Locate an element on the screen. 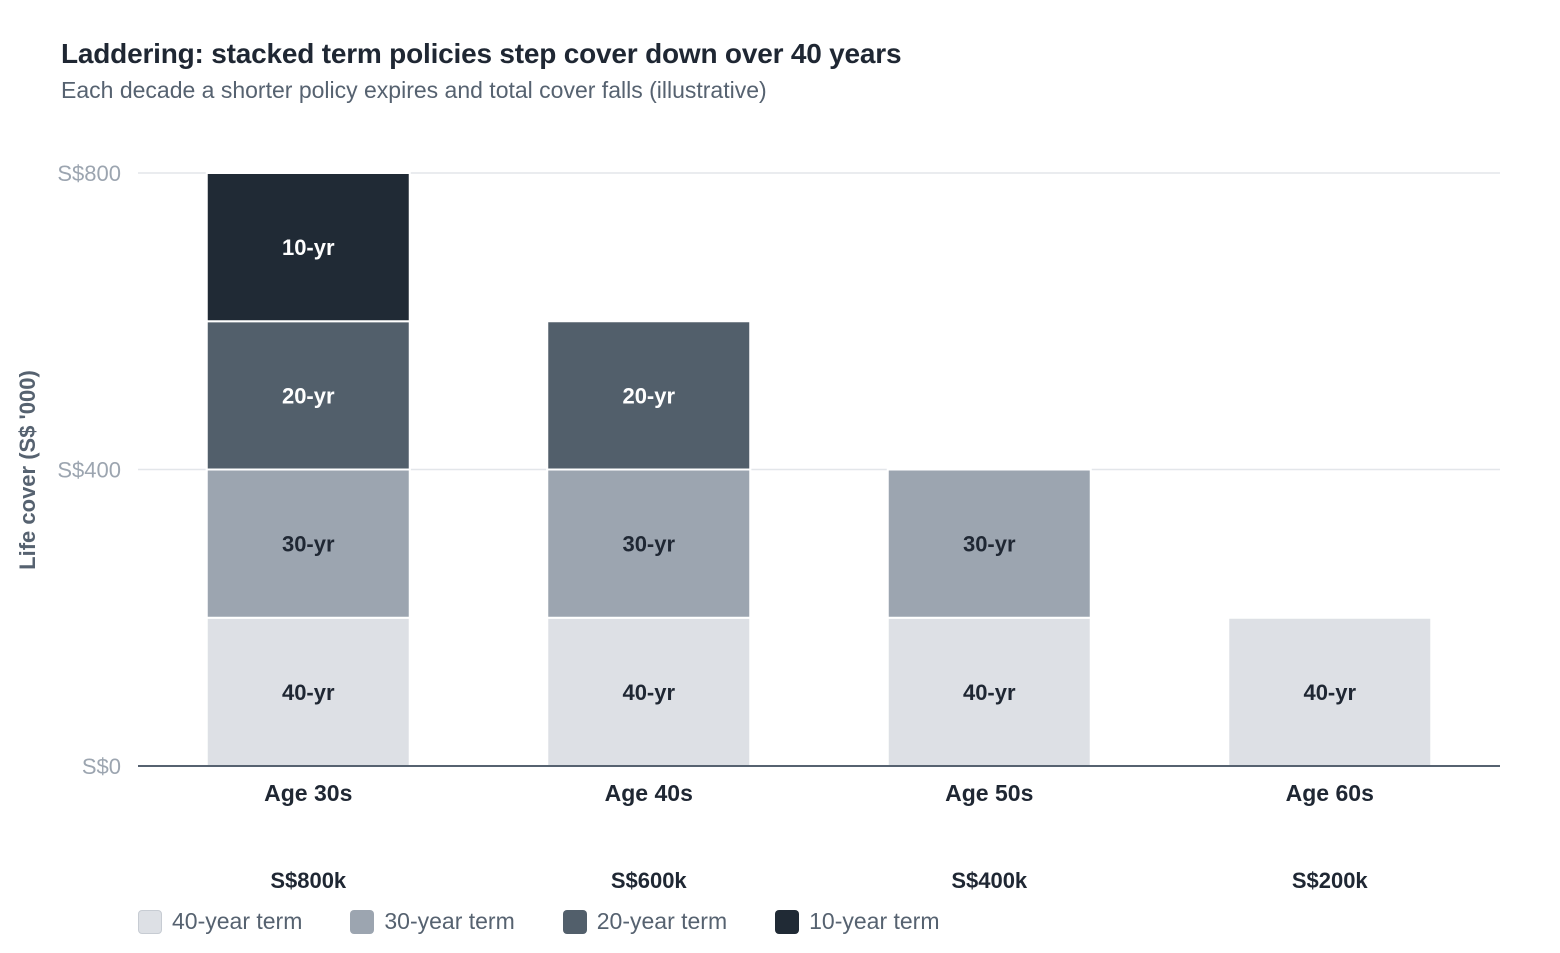 The width and height of the screenshot is (1560, 953). x-tick-label: Age 60s is located at coordinates (1330, 793).